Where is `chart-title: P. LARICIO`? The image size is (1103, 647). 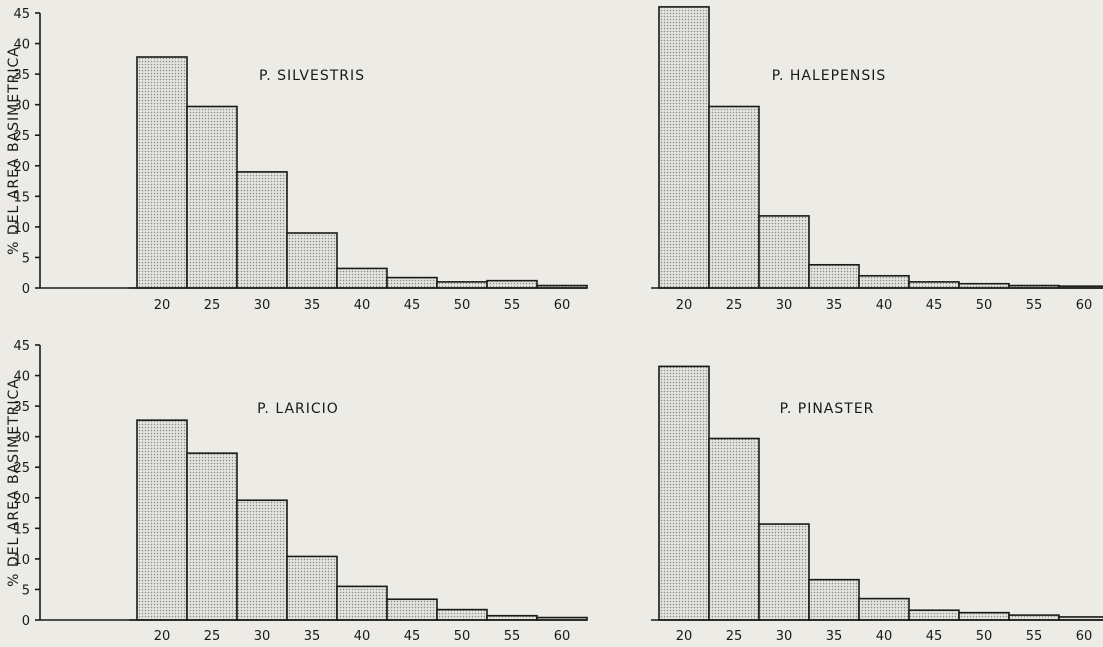 chart-title: P. LARICIO is located at coordinates (298, 409).